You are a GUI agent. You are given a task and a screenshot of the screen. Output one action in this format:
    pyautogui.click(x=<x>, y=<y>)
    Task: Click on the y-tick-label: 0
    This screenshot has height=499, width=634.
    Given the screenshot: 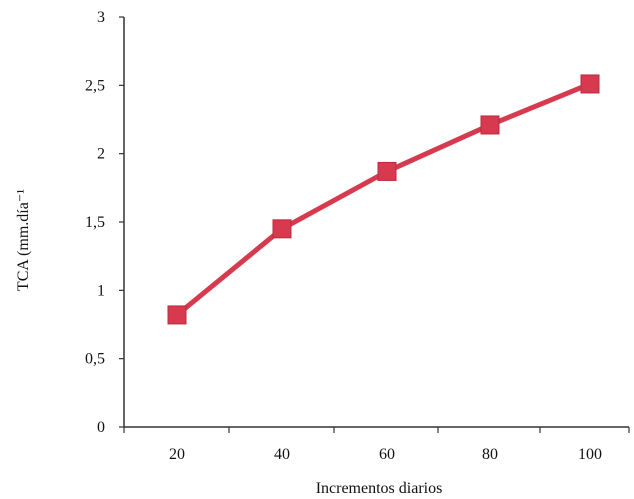 What is the action you would take?
    pyautogui.click(x=101, y=427)
    